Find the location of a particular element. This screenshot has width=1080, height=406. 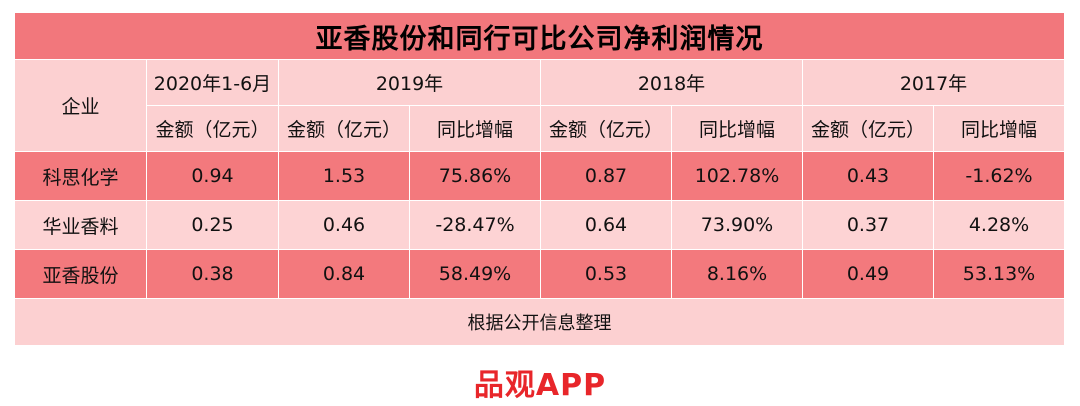

header-period-2018: 2018年 is located at coordinates (671, 82).